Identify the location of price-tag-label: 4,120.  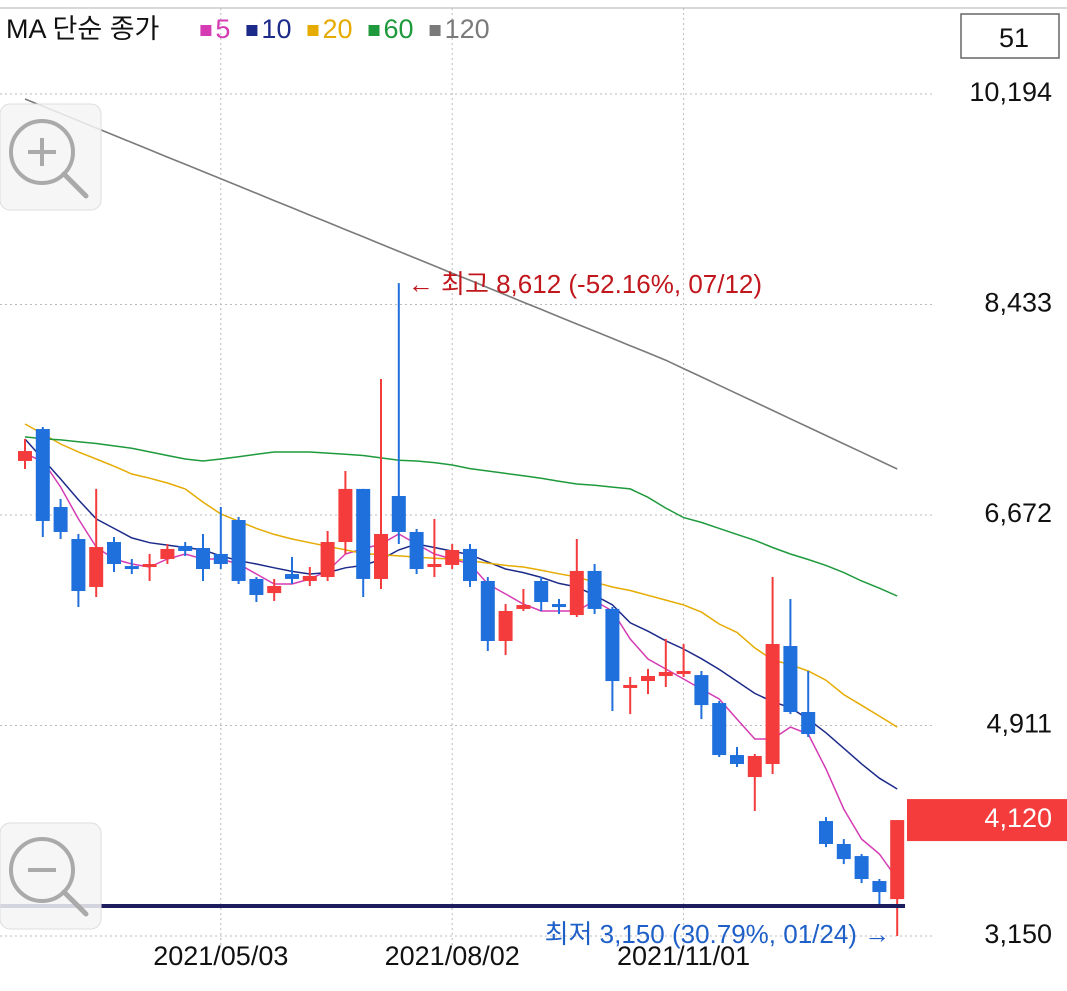
(1018, 818).